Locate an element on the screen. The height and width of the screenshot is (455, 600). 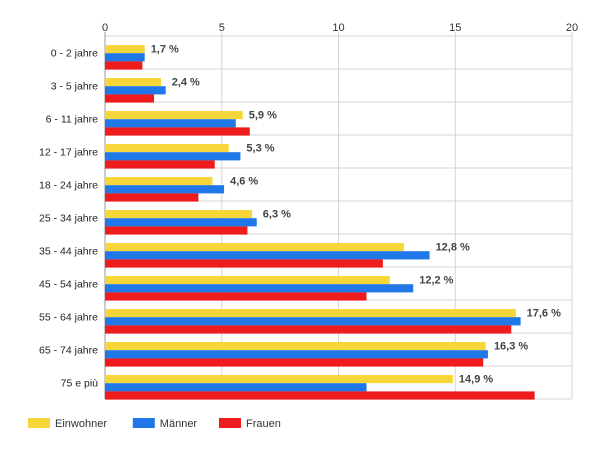
data-label: 17,6 % is located at coordinates (544, 314).